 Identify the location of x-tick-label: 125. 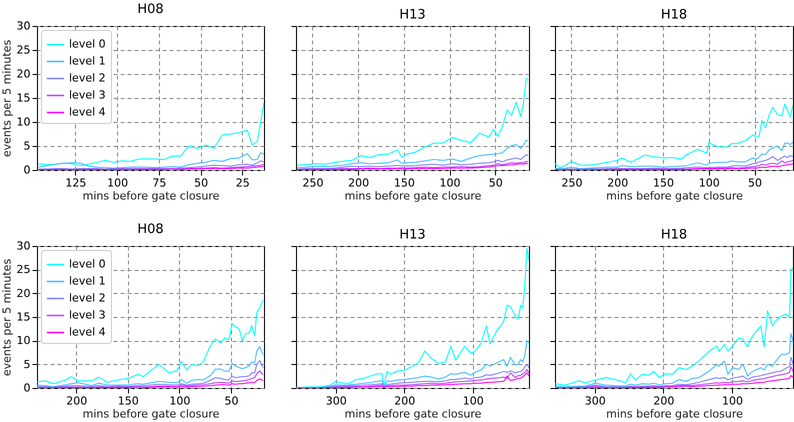
(75, 183).